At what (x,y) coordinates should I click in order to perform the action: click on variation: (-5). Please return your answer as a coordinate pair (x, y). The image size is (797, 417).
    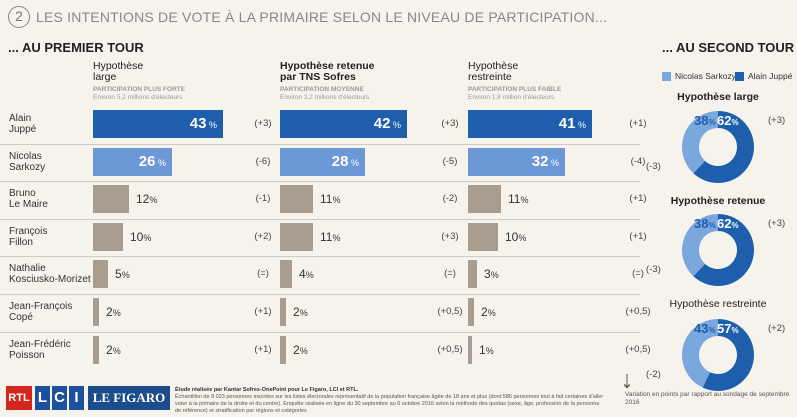
    Looking at the image, I should click on (450, 161).